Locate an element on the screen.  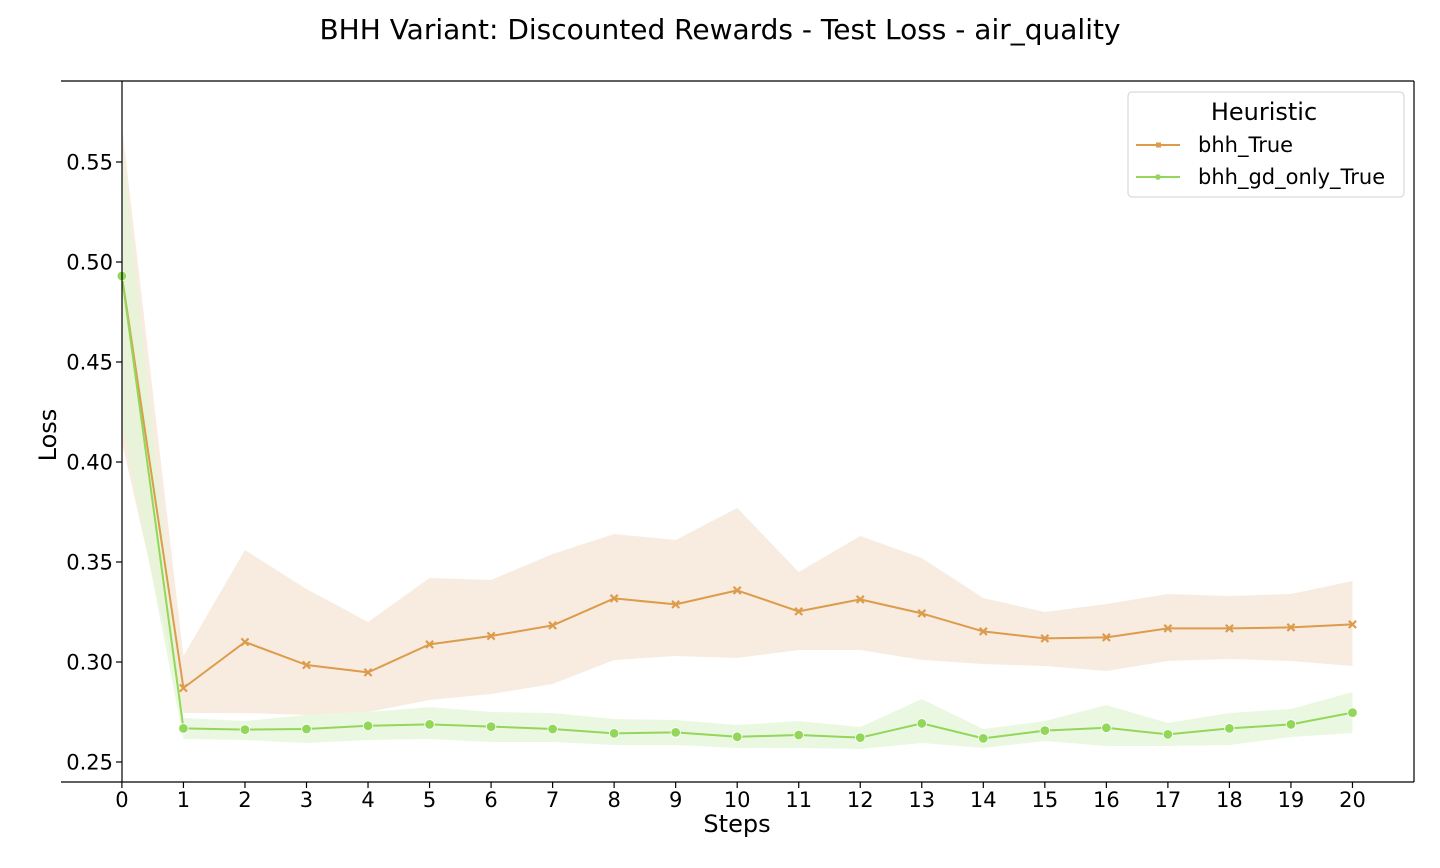
y-tick-label-0.55: 0.55 is located at coordinates (89, 163).